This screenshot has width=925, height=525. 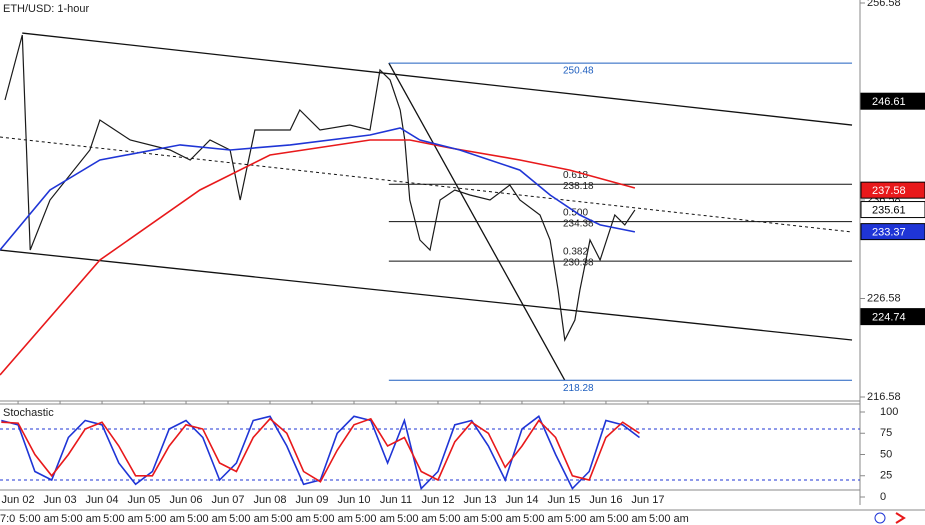 What do you see at coordinates (18, 500) in the screenshot?
I see `x-tick-label: Jun 02` at bounding box center [18, 500].